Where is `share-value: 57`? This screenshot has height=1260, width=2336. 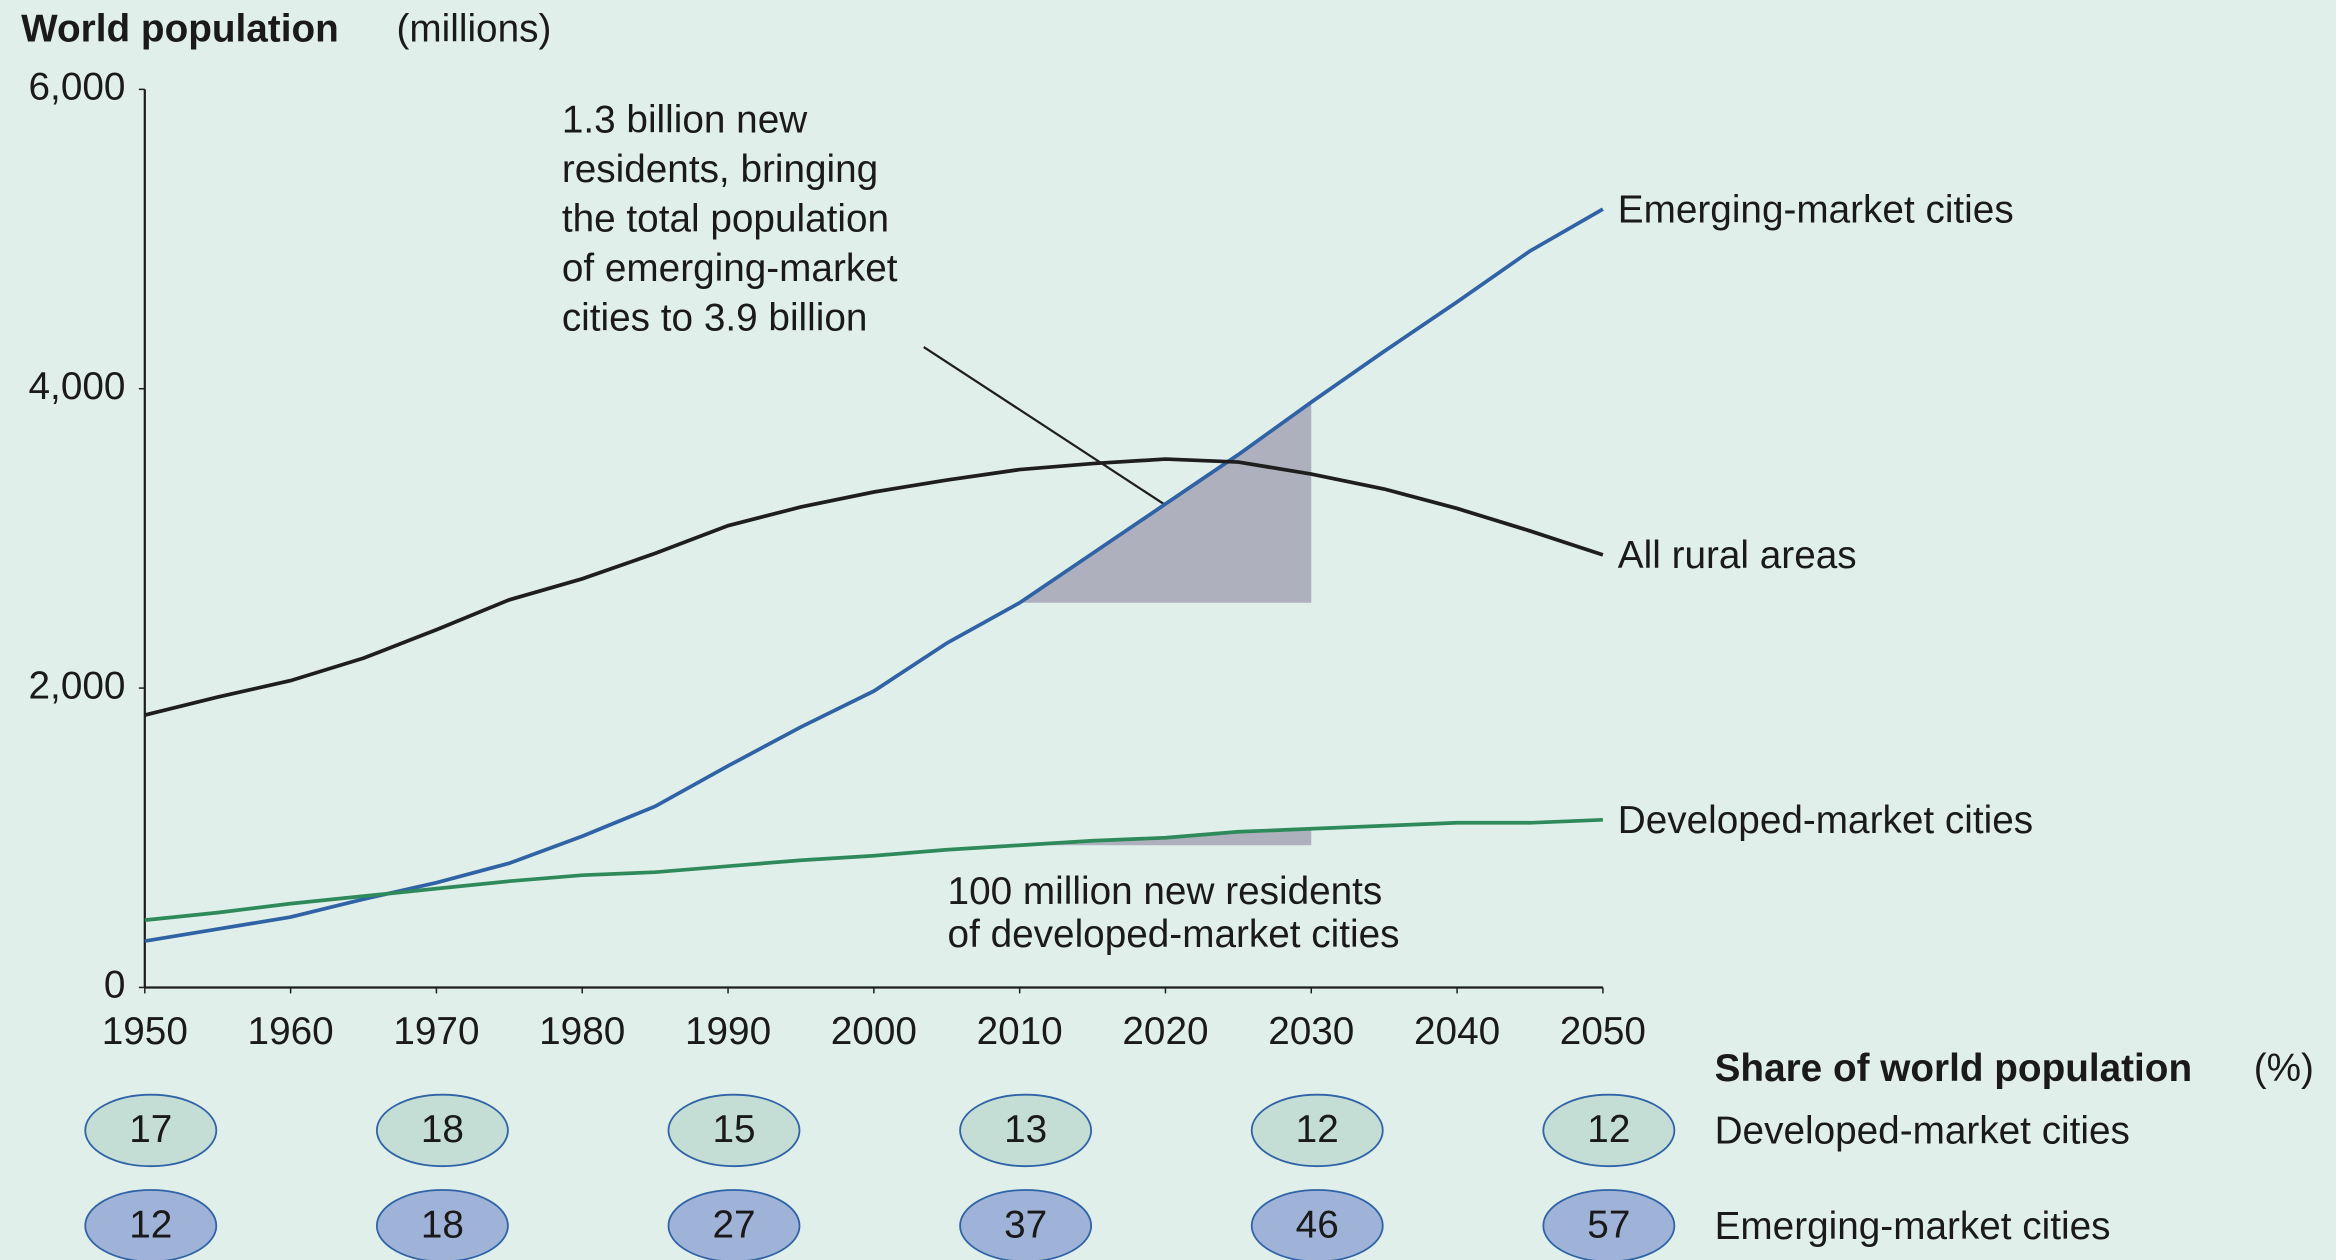 share-value: 57 is located at coordinates (1608, 1224).